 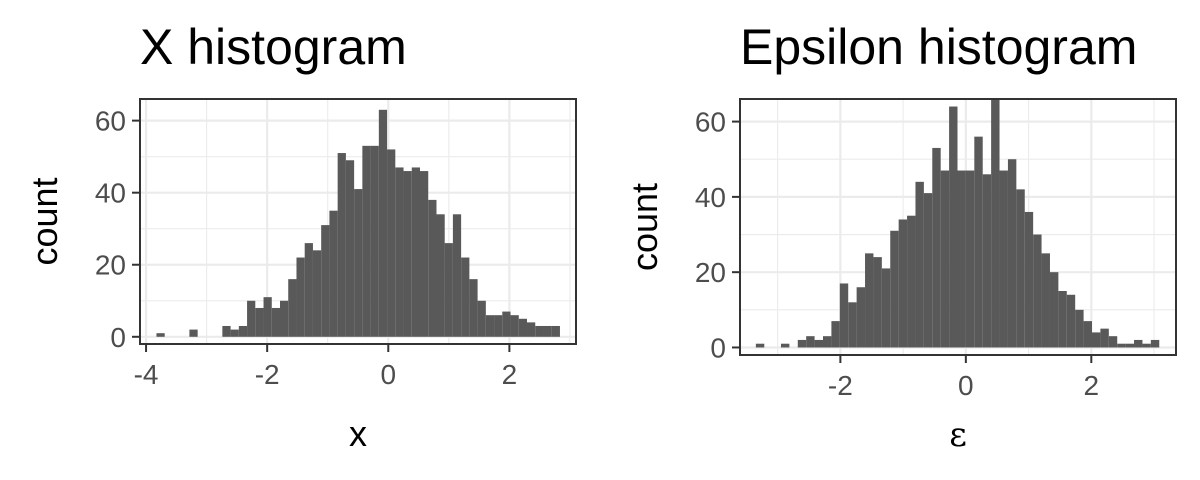 I want to click on x-hist-y-tick-label: 40, so click(x=110, y=193).